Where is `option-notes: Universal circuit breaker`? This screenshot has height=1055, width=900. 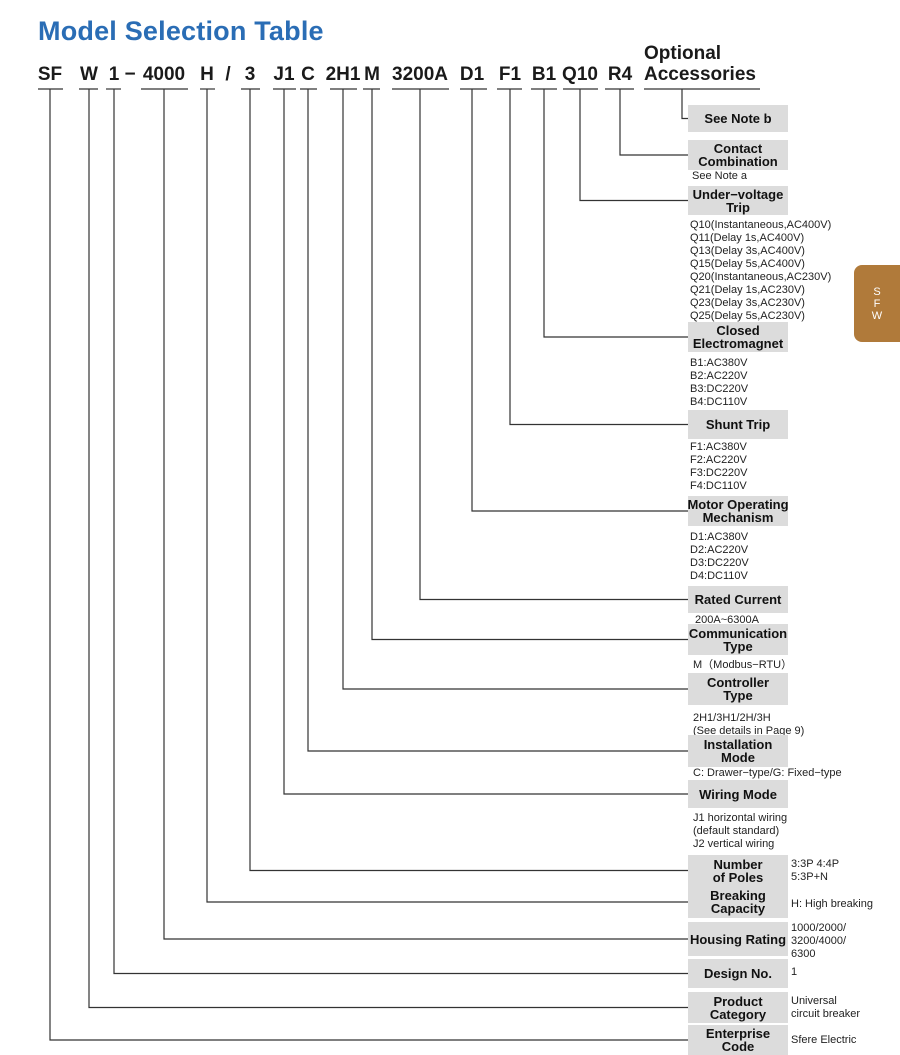
option-notes: Universal circuit breaker is located at coordinates (825, 1008).